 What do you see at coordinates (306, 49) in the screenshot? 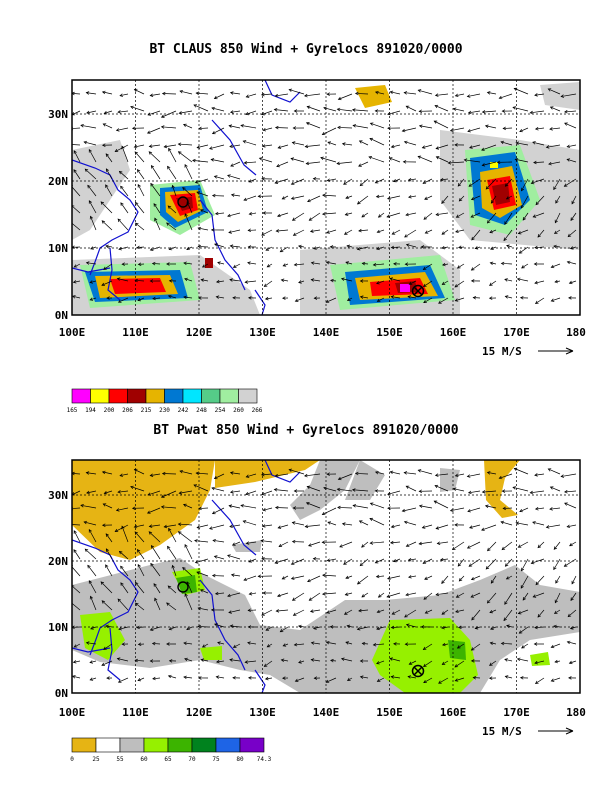
I see `map1-title: BT CLAUS 850 Wind + Gyrelocs 891020/0000` at bounding box center [306, 49].